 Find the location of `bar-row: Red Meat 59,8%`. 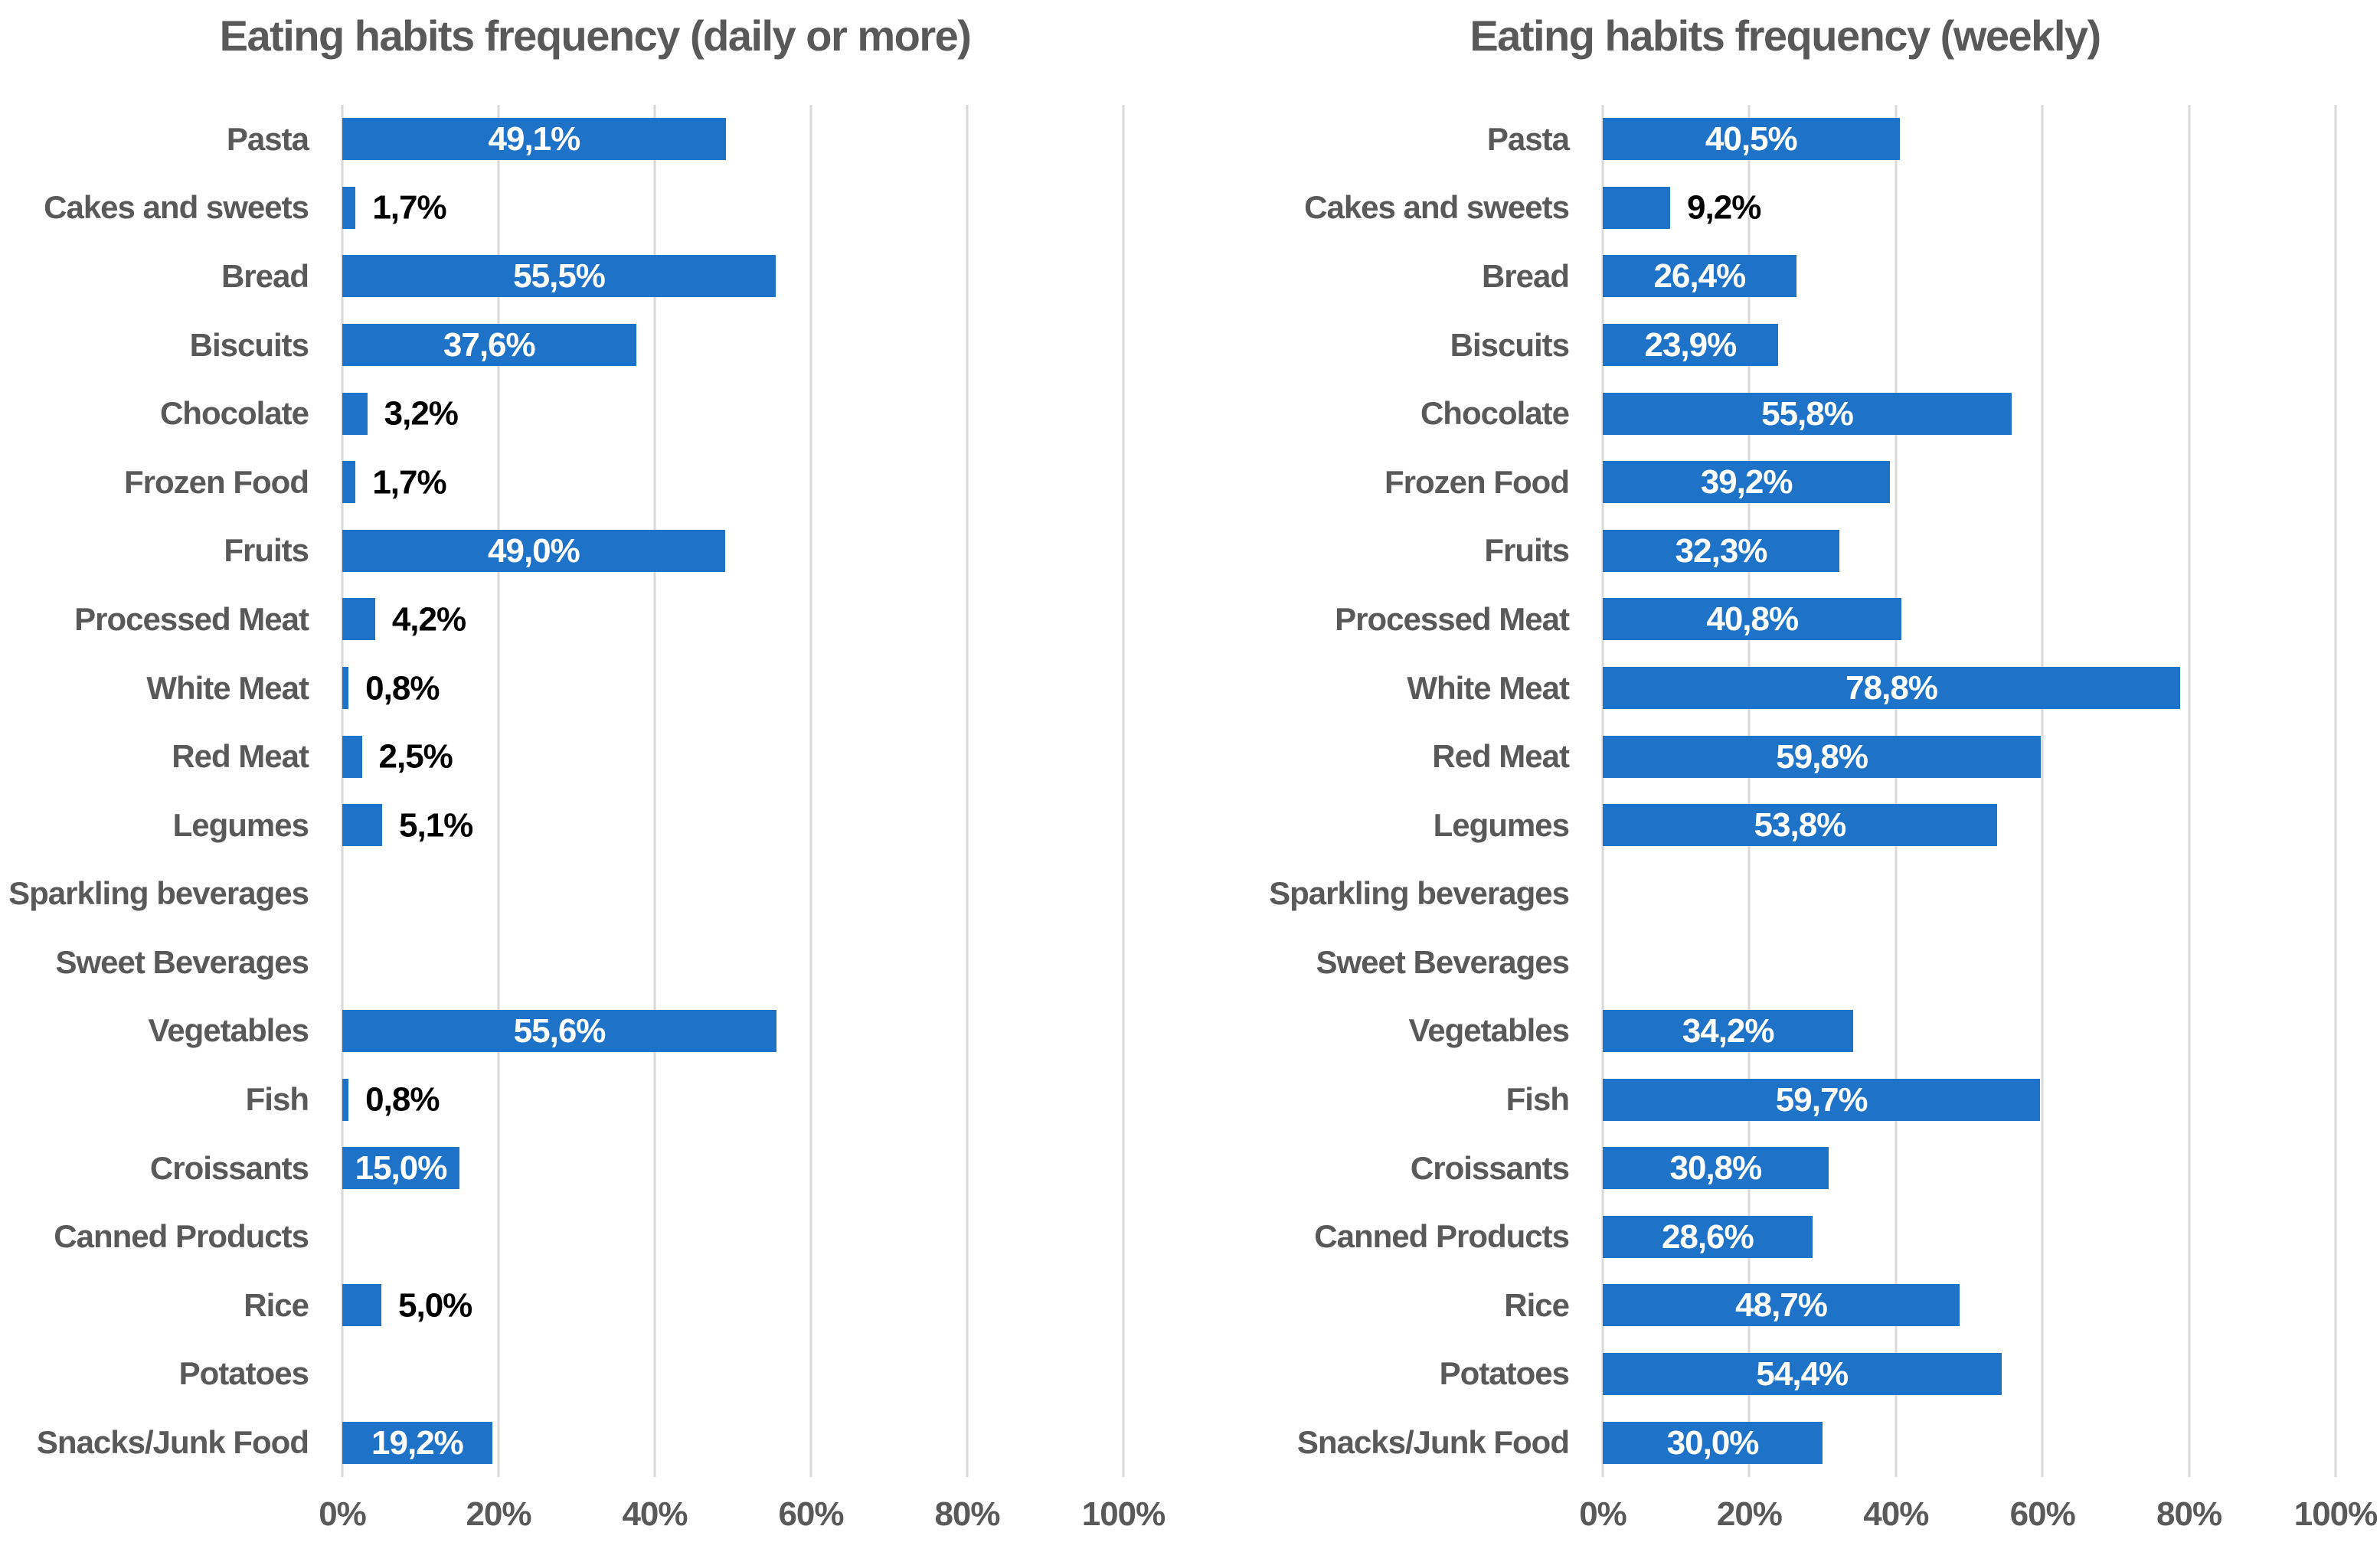

bar-row: Red Meat 59,8% is located at coordinates (1785, 756).